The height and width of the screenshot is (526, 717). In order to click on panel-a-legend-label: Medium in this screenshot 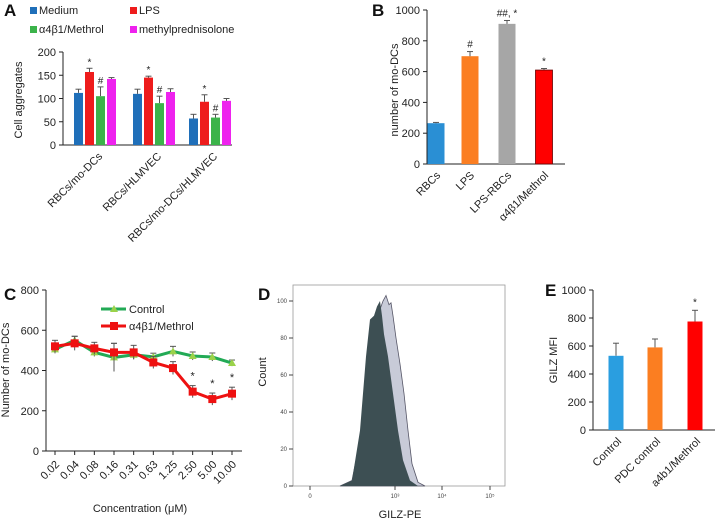, I will do `click(58, 11)`.